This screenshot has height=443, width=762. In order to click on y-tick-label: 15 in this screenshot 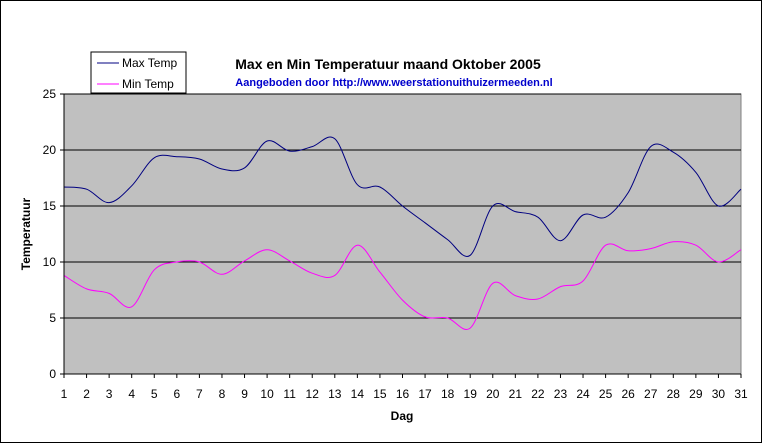, I will do `click(50, 206)`.